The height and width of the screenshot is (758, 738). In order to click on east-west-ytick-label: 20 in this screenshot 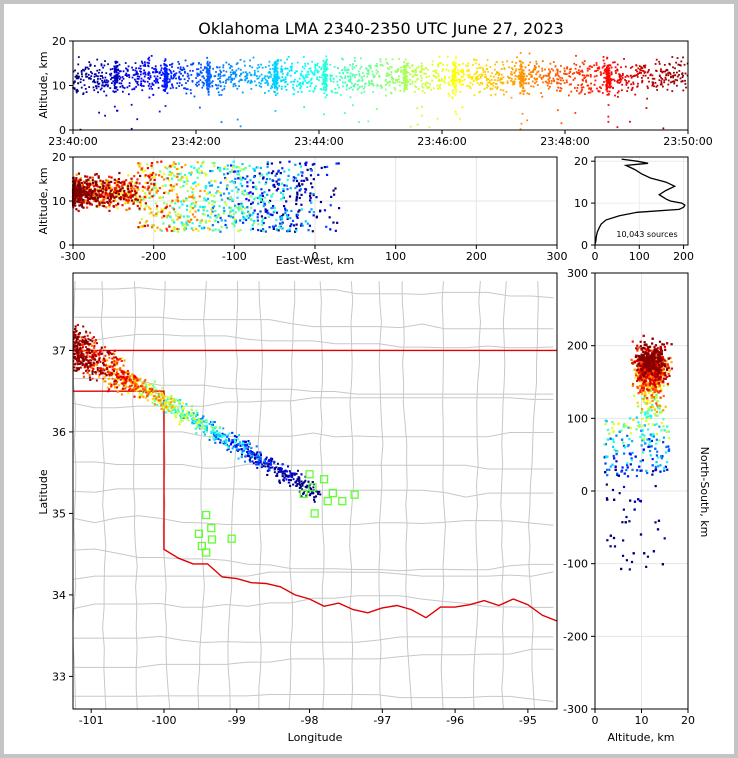, I will do `click(59, 157)`.